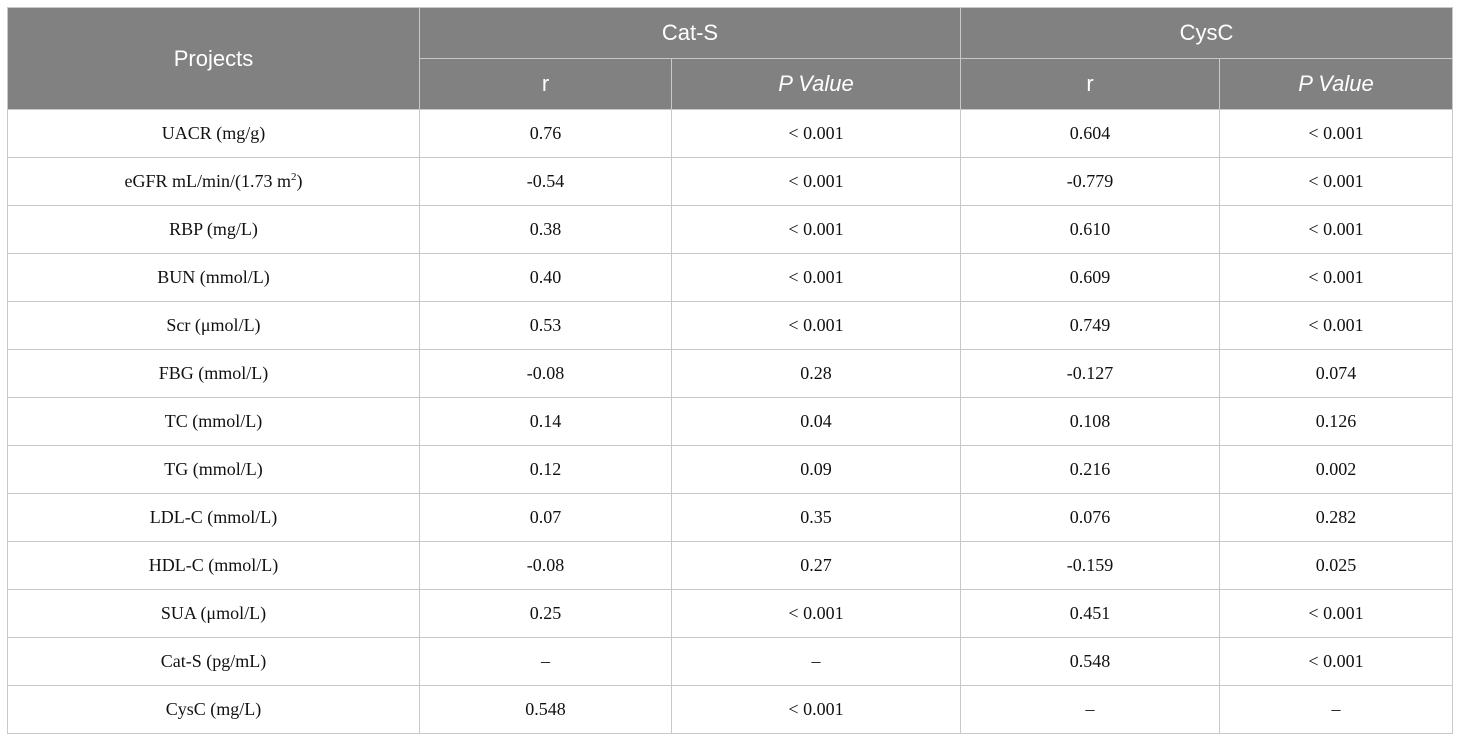 This screenshot has width=1460, height=745. I want to click on cell-project: TC (mmol/L), so click(213, 421).